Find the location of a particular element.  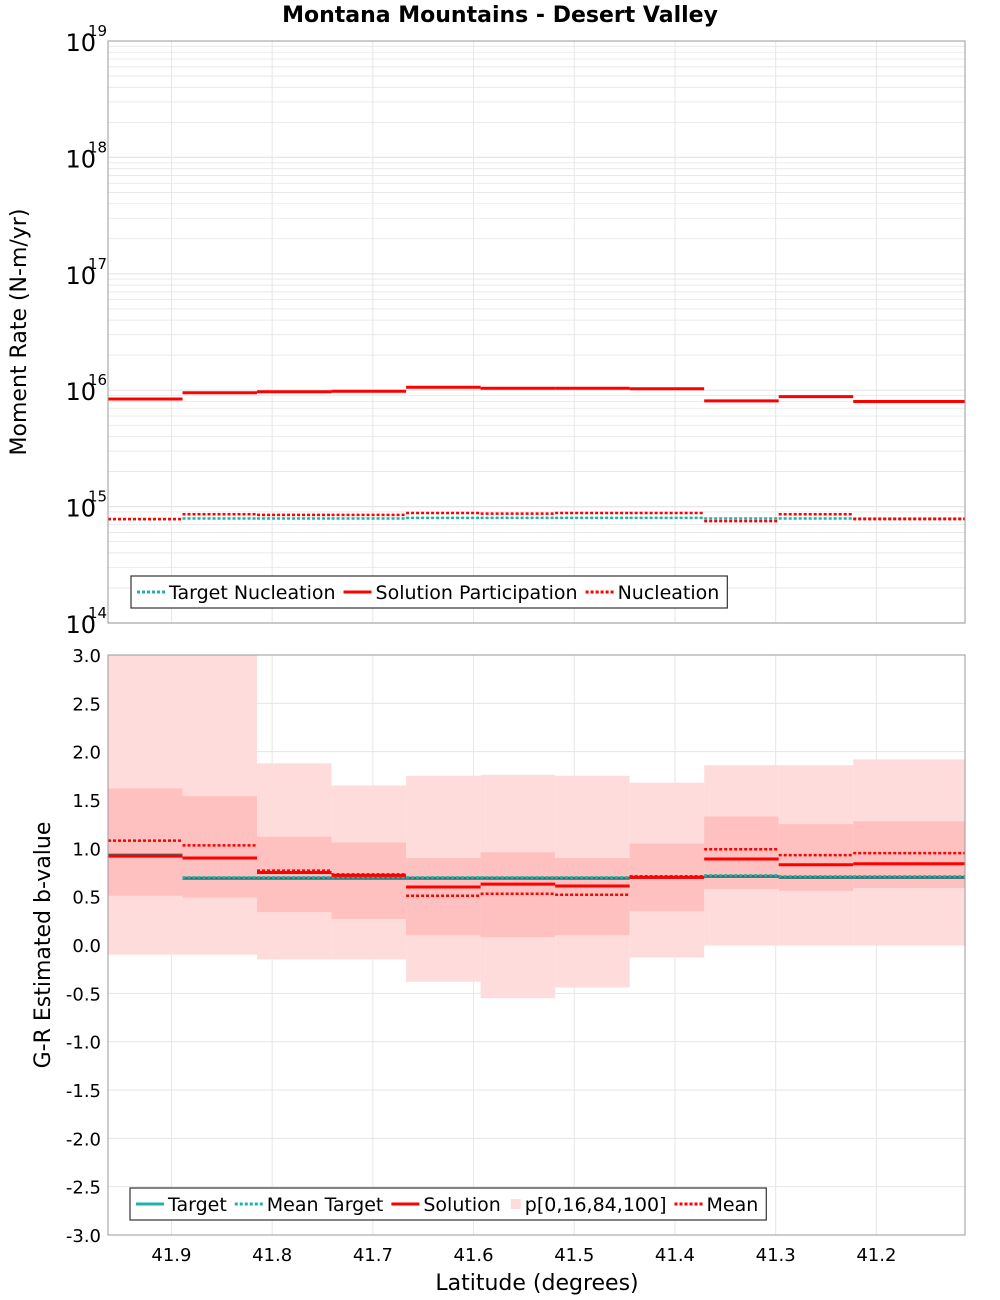

x-axis-label: Latitude (degrees) is located at coordinates (536, 1283).